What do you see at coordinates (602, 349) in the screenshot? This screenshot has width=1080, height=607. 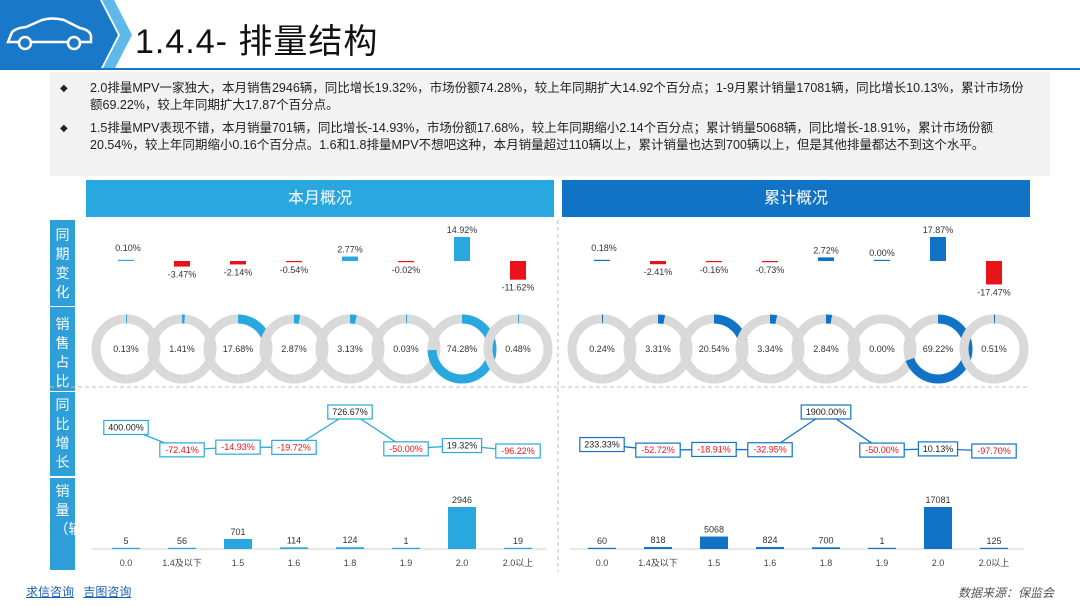 I see `ring-label: 0.24%` at bounding box center [602, 349].